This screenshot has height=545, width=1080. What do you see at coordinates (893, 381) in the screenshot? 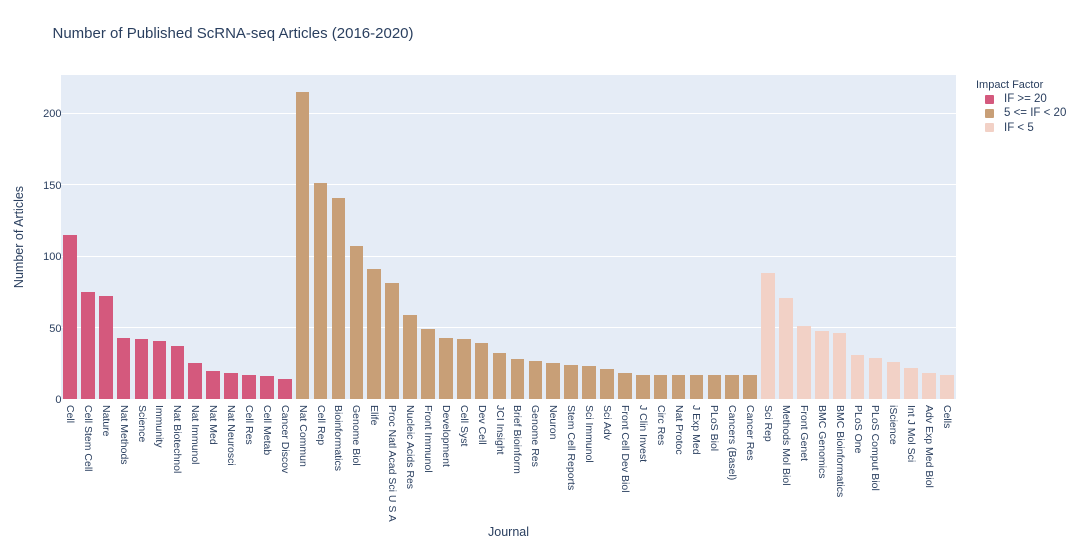
I see `bar-iscience` at bounding box center [893, 381].